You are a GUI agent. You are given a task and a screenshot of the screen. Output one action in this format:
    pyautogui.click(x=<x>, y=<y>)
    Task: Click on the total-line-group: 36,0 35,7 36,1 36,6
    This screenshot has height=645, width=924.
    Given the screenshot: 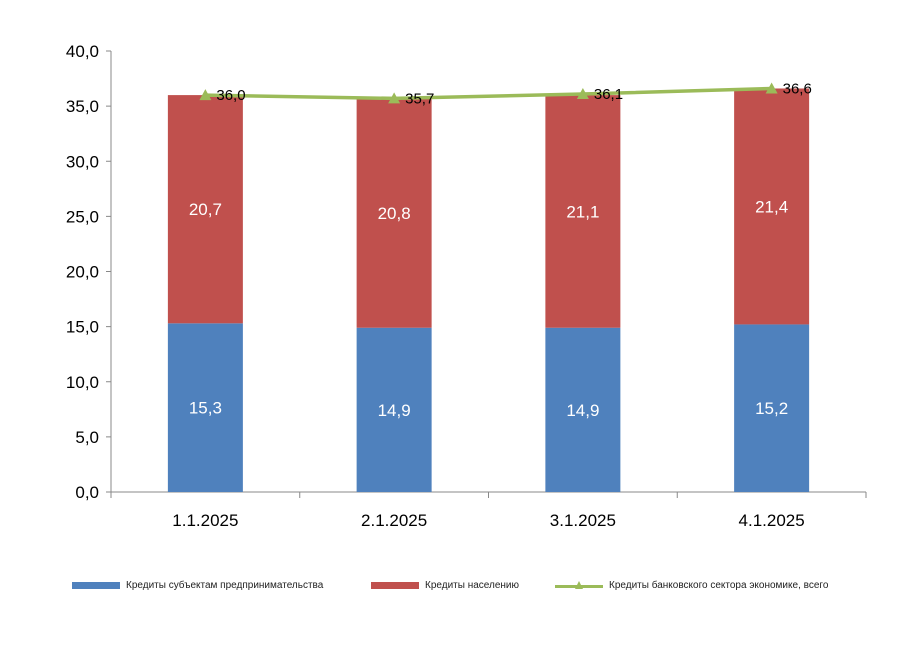 What is the action you would take?
    pyautogui.click(x=505, y=93)
    